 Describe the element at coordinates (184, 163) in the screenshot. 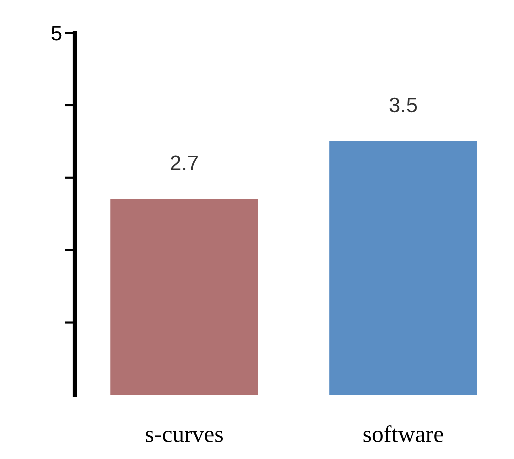

I see `data-label: 2.7` at that location.